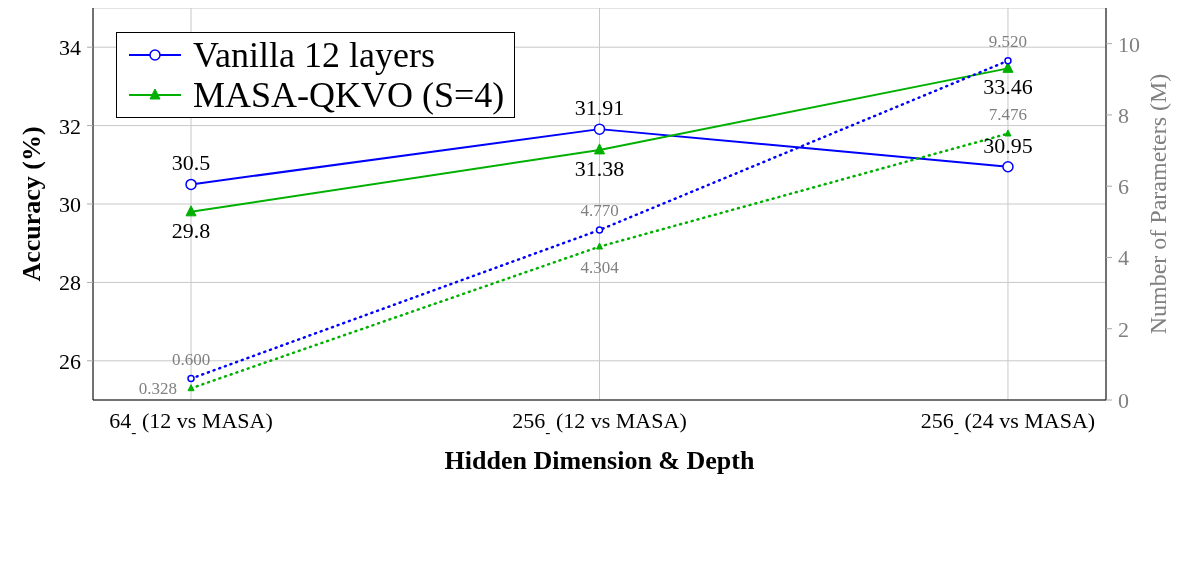  What do you see at coordinates (1008, 87) in the screenshot?
I see `data-label: 33.46` at bounding box center [1008, 87].